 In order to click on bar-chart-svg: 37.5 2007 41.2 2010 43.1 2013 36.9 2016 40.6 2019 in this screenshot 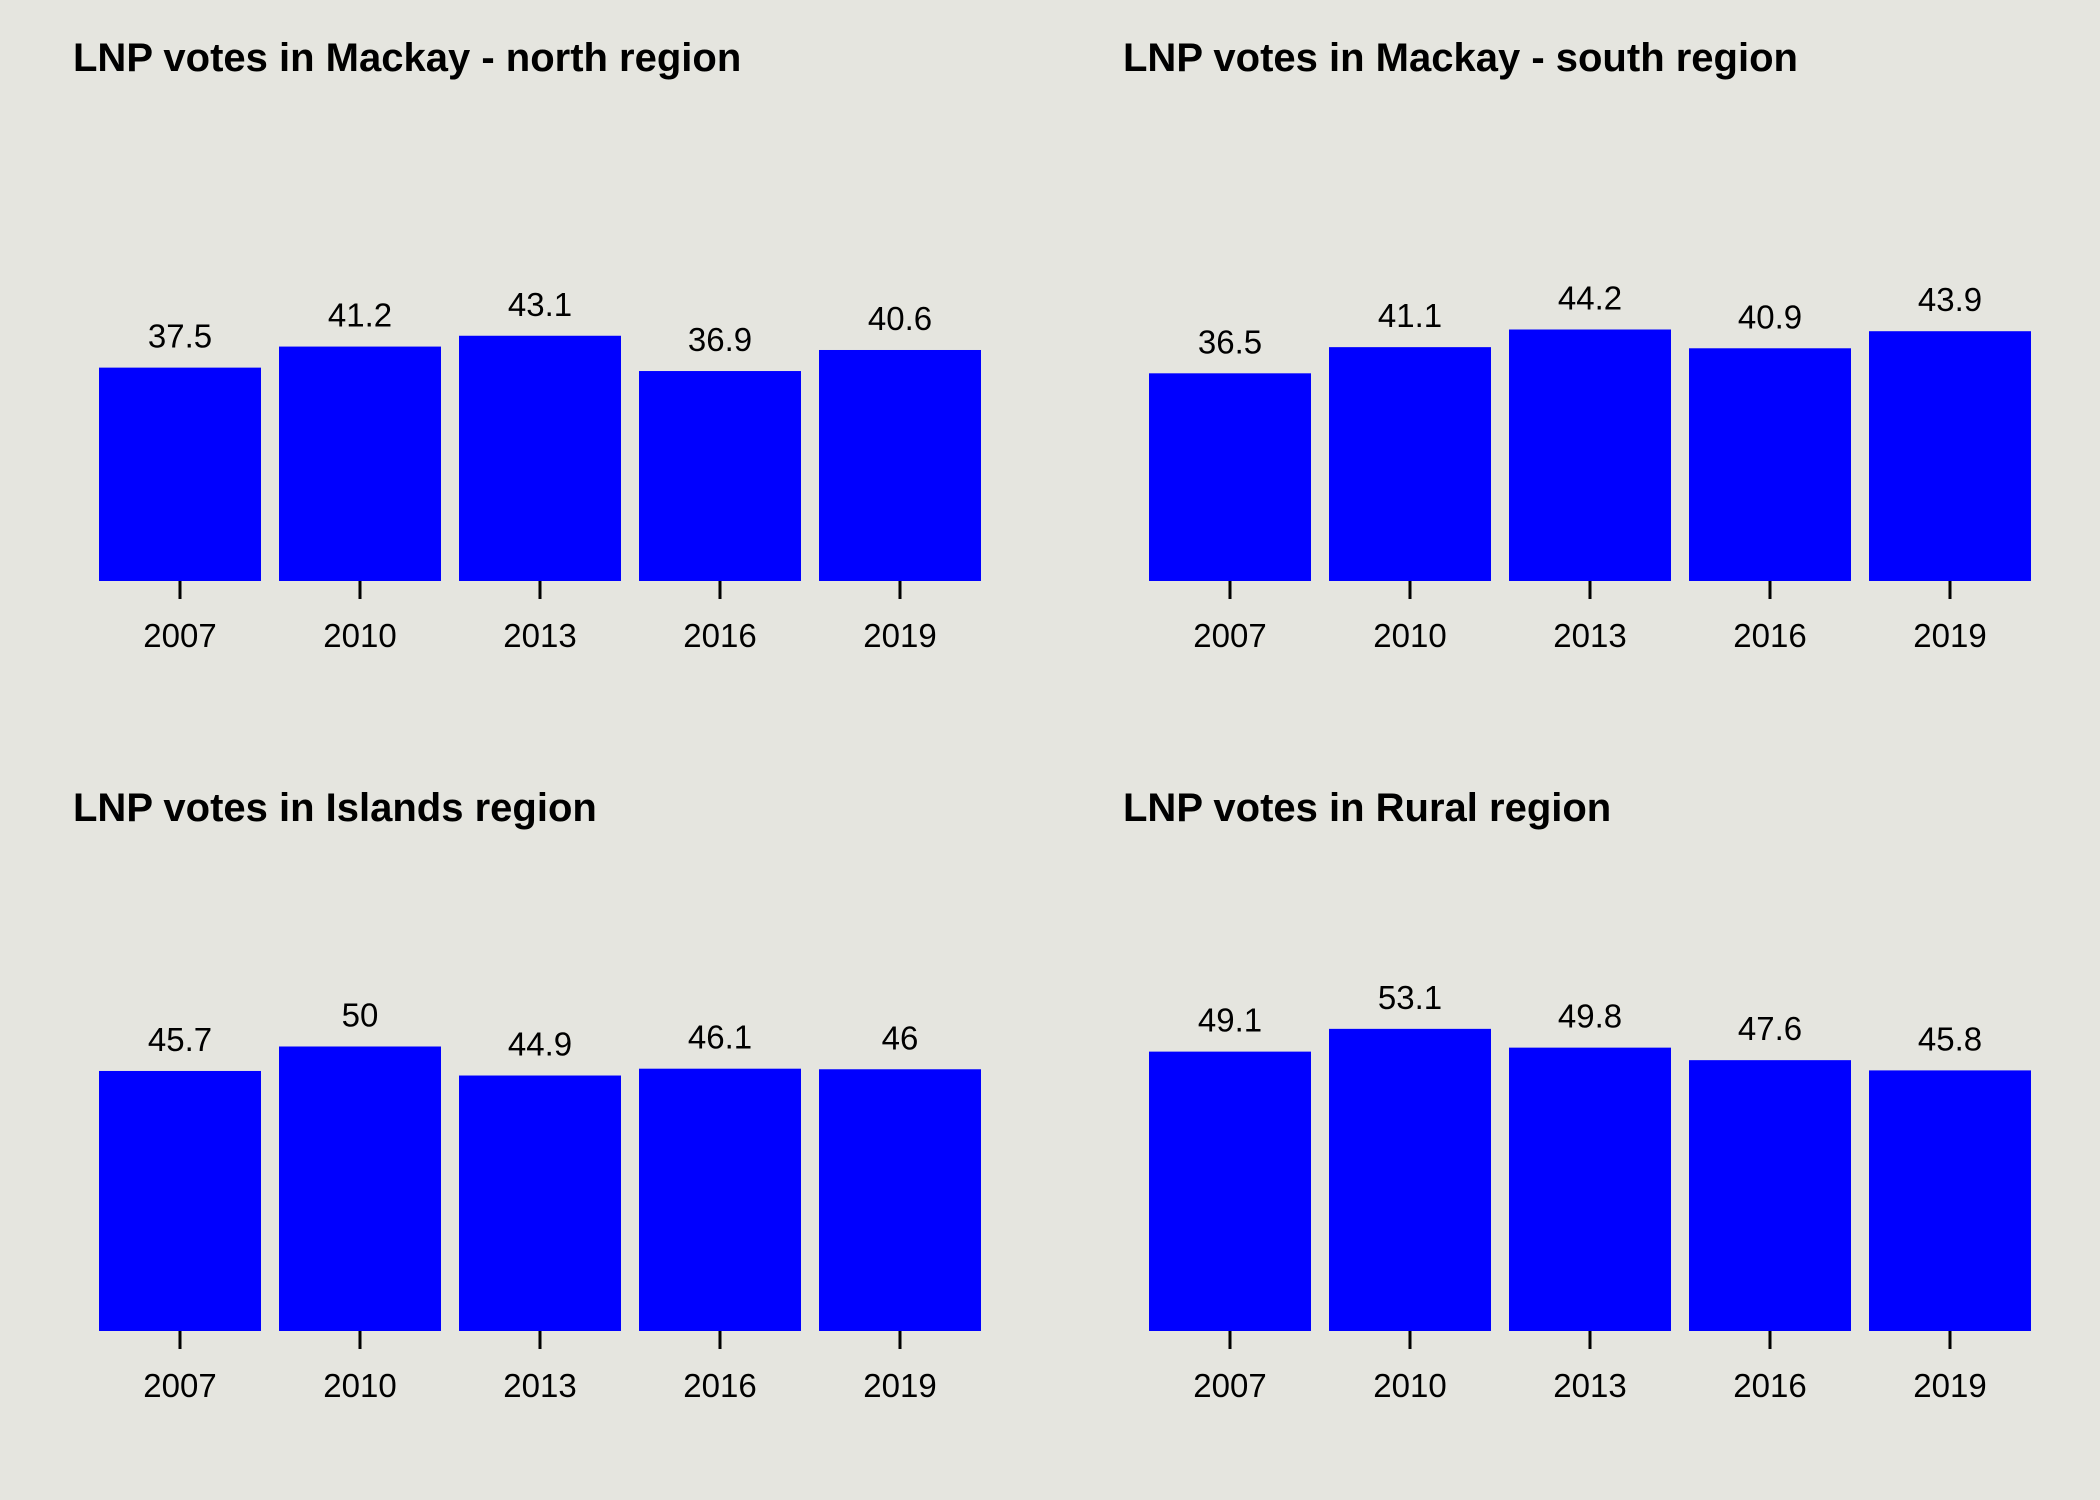, I will do `click(540, 470)`.